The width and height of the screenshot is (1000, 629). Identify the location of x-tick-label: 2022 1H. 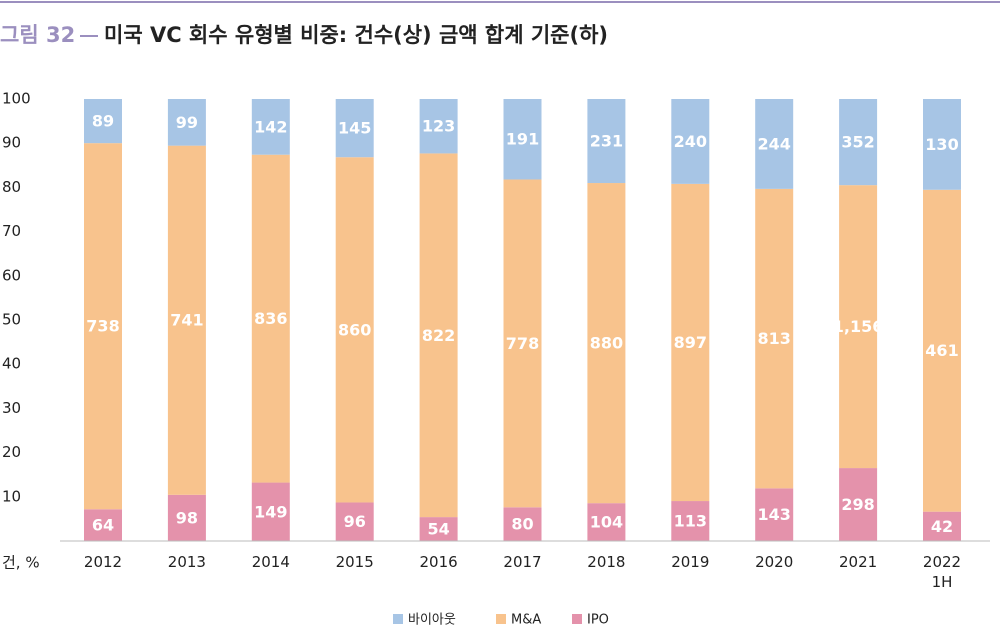
(942, 572).